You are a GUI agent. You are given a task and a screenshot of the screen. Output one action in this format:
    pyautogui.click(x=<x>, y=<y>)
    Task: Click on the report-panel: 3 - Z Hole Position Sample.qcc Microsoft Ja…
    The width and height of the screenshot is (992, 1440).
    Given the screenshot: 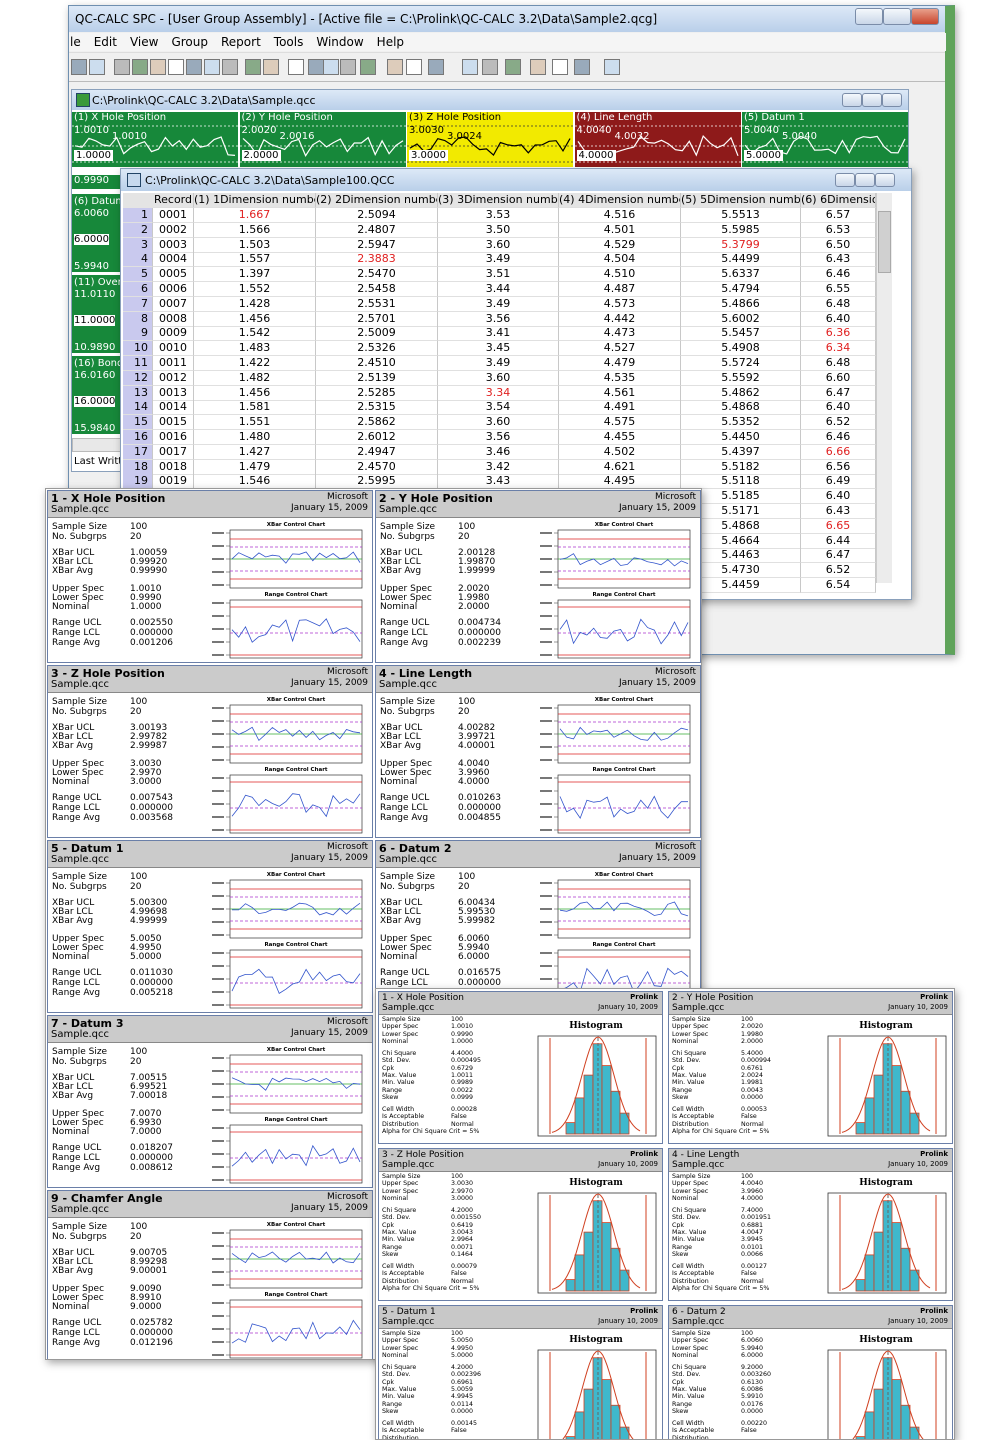 What is the action you would take?
    pyautogui.click(x=210, y=751)
    